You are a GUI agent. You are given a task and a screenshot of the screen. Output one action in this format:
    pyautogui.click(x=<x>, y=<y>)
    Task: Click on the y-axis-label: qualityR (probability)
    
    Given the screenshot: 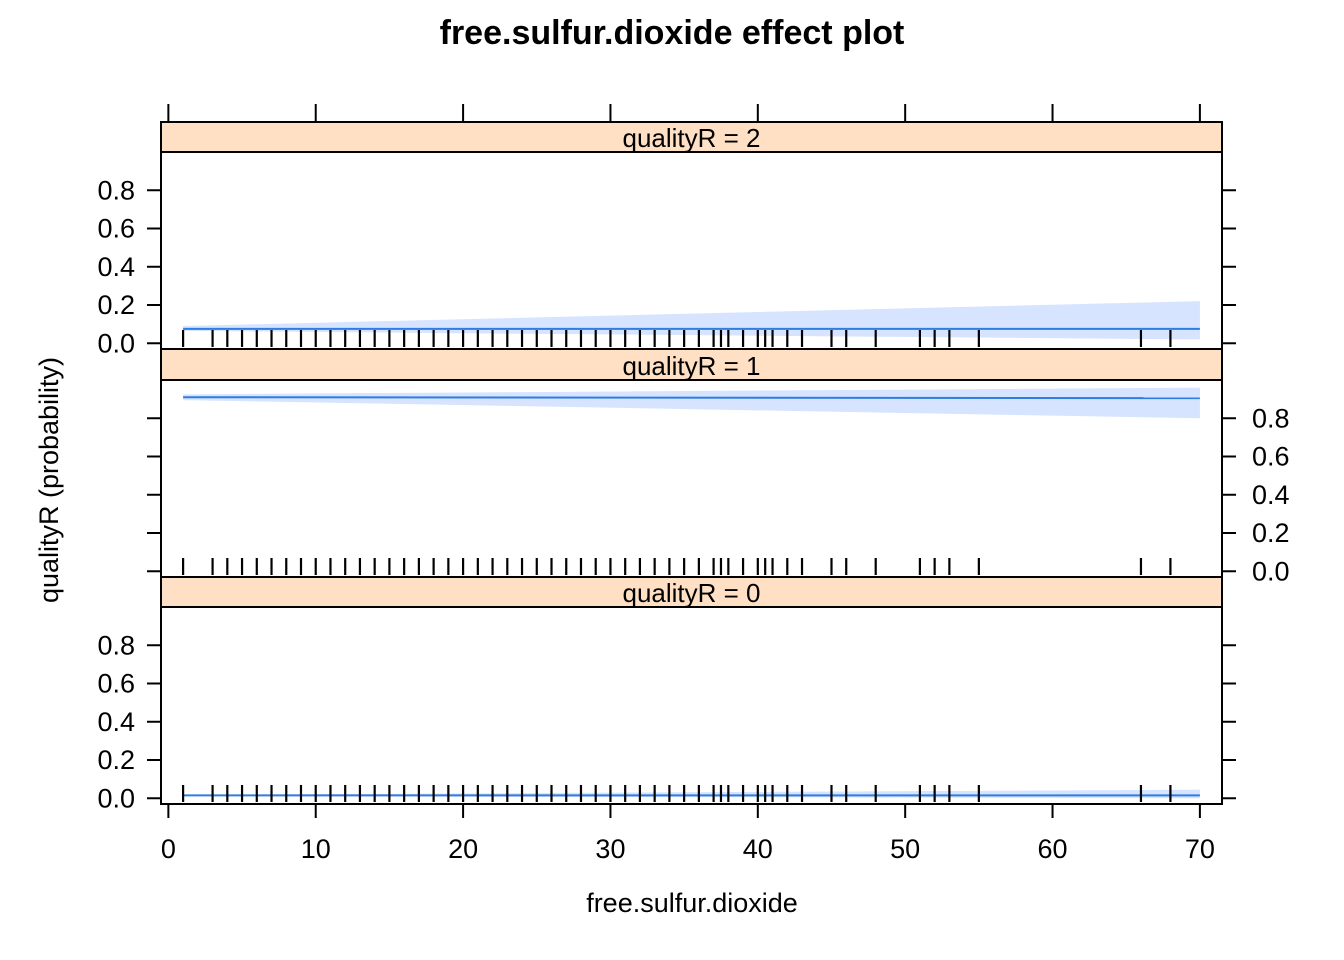 What is the action you would take?
    pyautogui.click(x=49, y=480)
    